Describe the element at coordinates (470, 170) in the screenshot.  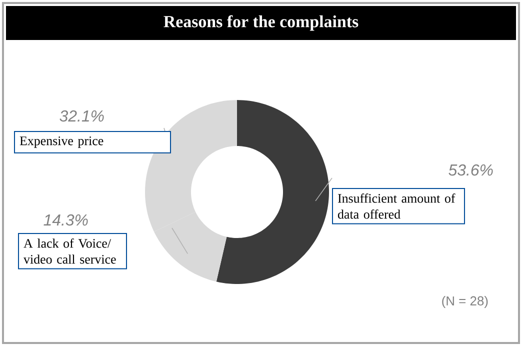
I see `data-label: 53.6%` at that location.